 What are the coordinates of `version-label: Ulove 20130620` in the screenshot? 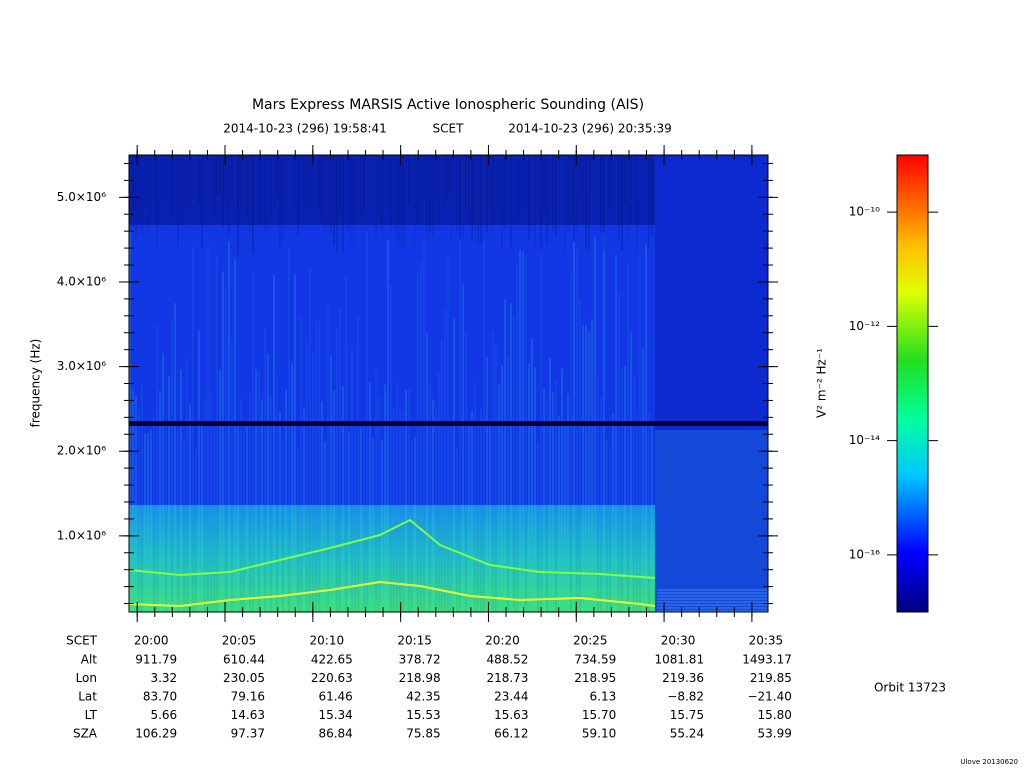 It's located at (989, 762).